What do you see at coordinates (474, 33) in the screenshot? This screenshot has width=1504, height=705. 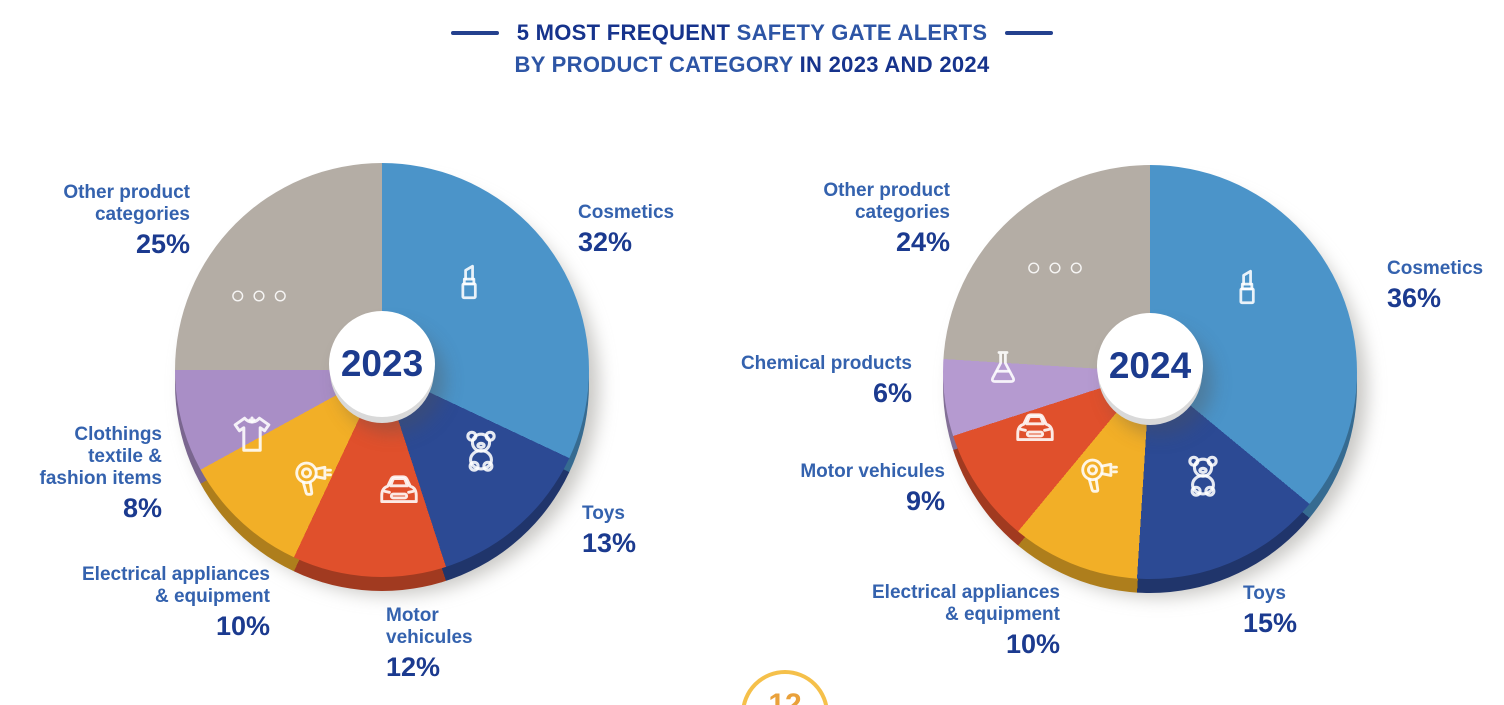 I see `title-dash-left-icon` at bounding box center [474, 33].